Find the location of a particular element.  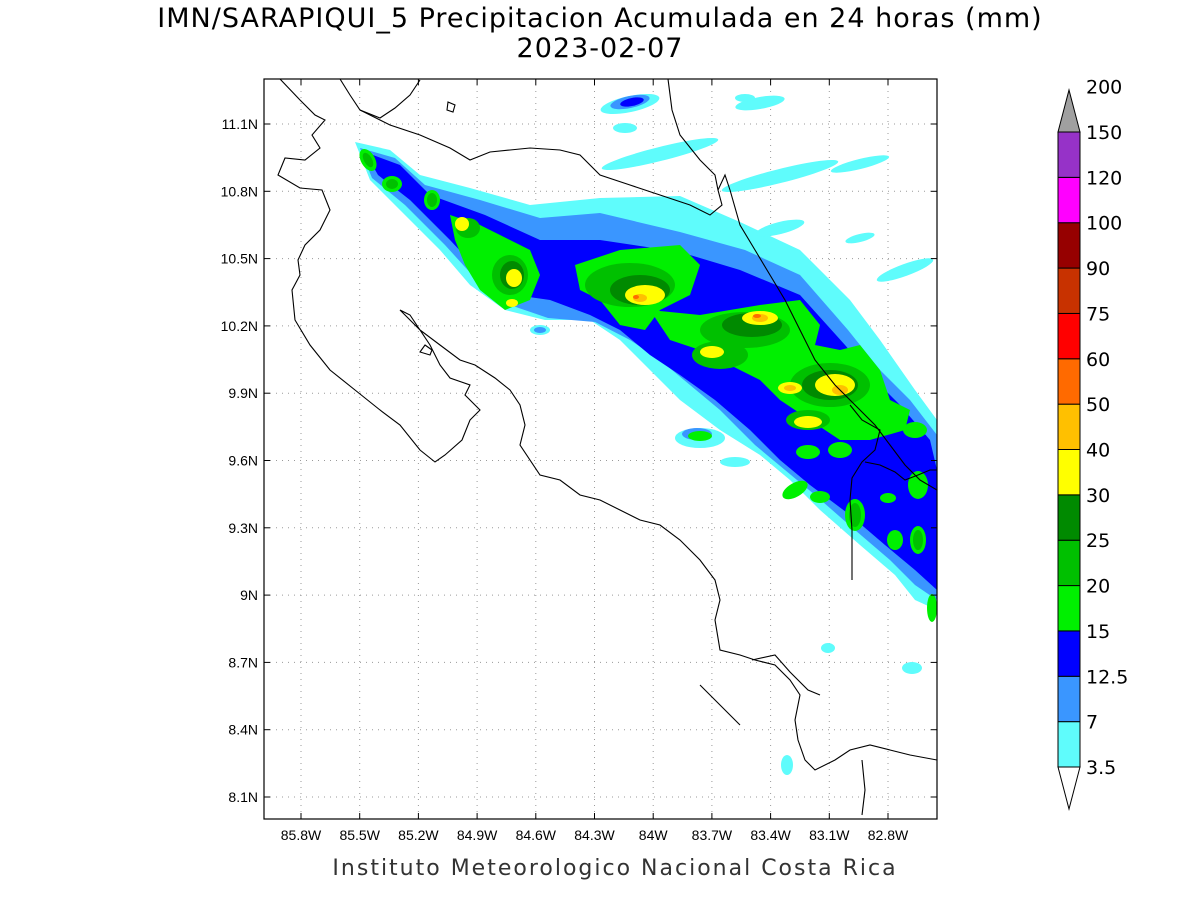

colorbar-label: 3.5 is located at coordinates (1101, 768).